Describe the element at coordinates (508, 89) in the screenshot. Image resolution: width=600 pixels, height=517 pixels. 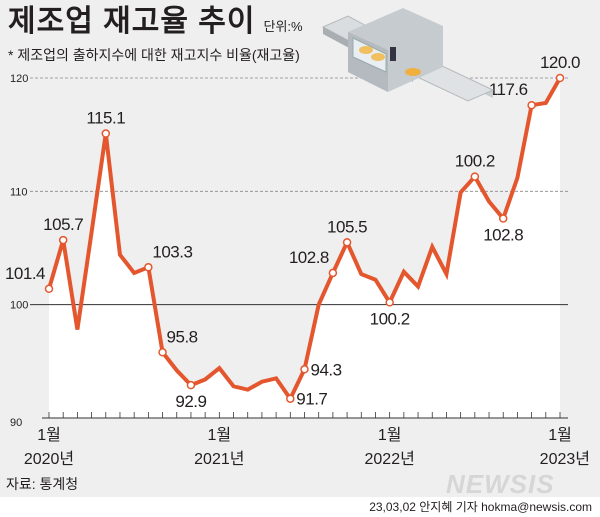
I see `data-label: 117.6` at that location.